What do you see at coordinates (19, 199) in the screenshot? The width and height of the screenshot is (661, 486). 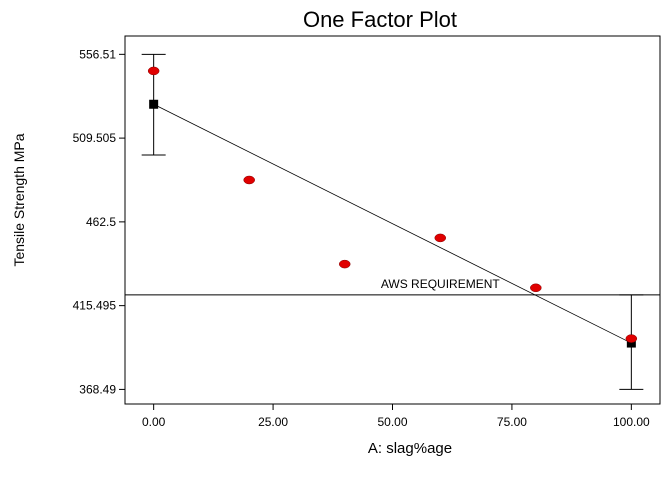 I see `y-axis-label: Tensile Strength MPa` at bounding box center [19, 199].